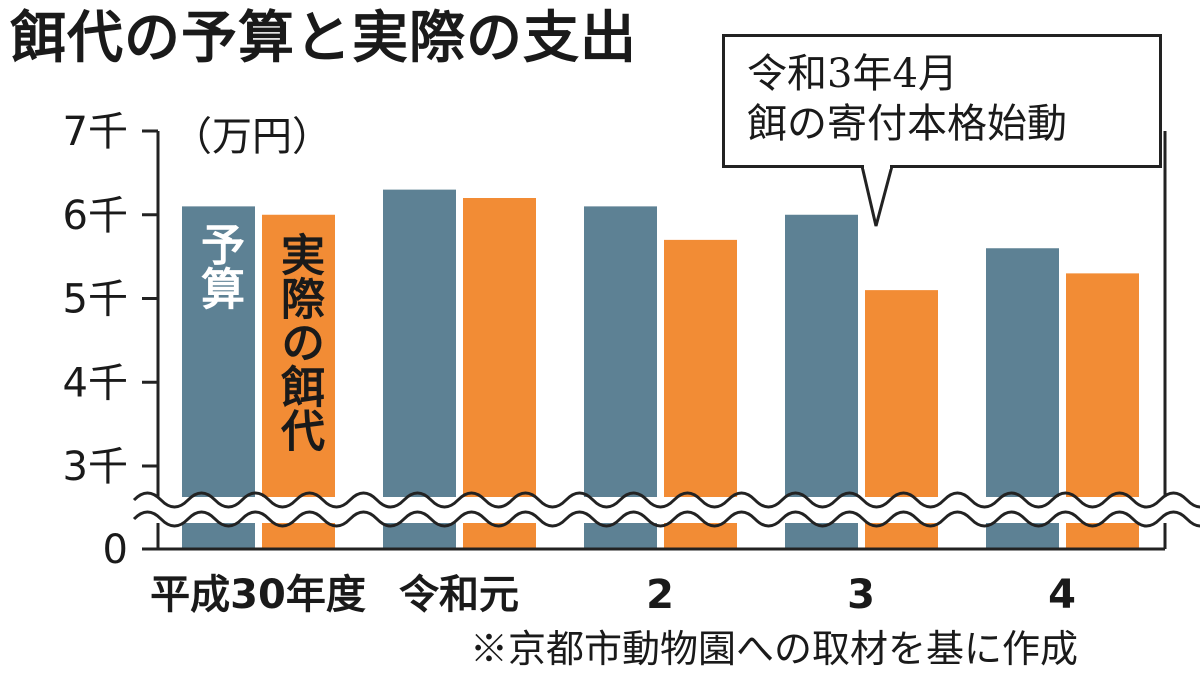 The width and height of the screenshot is (1200, 677). Describe the element at coordinates (613, 595) in the screenshot. I see `x-axis: 平成30年度 令和元 2 3 4` at that location.